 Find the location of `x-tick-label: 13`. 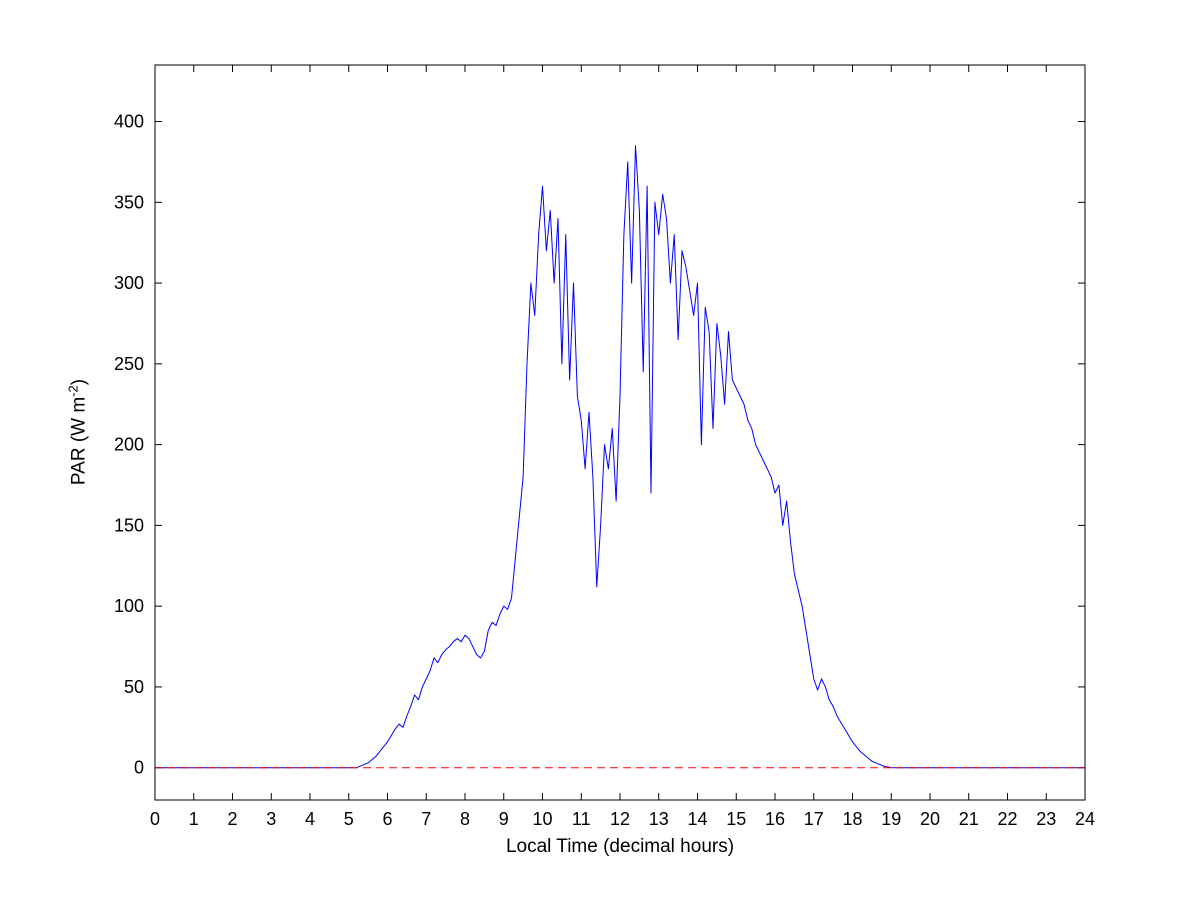

x-tick-label: 13 is located at coordinates (659, 819).